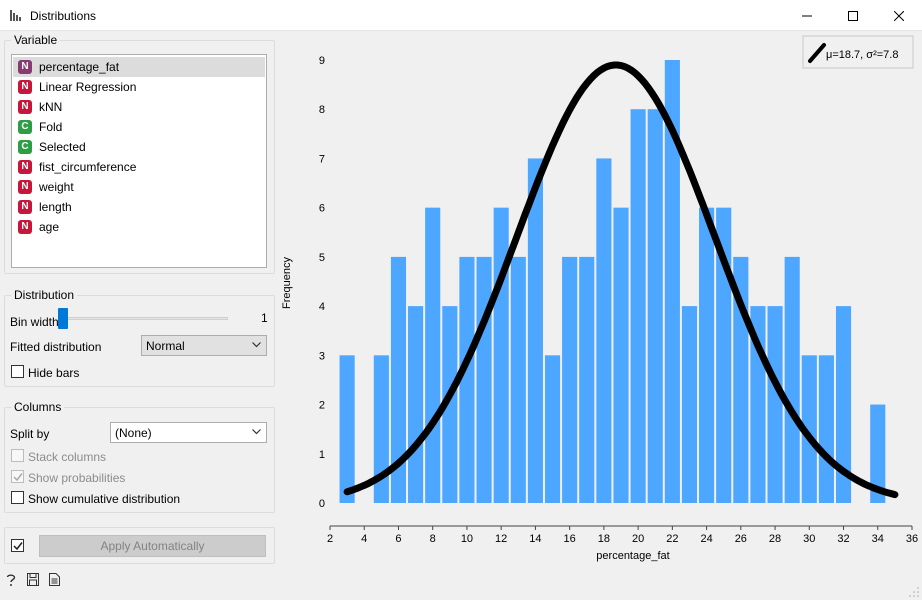 The width and height of the screenshot is (922, 600). What do you see at coordinates (51, 107) in the screenshot?
I see `list-item-label: kNN` at bounding box center [51, 107].